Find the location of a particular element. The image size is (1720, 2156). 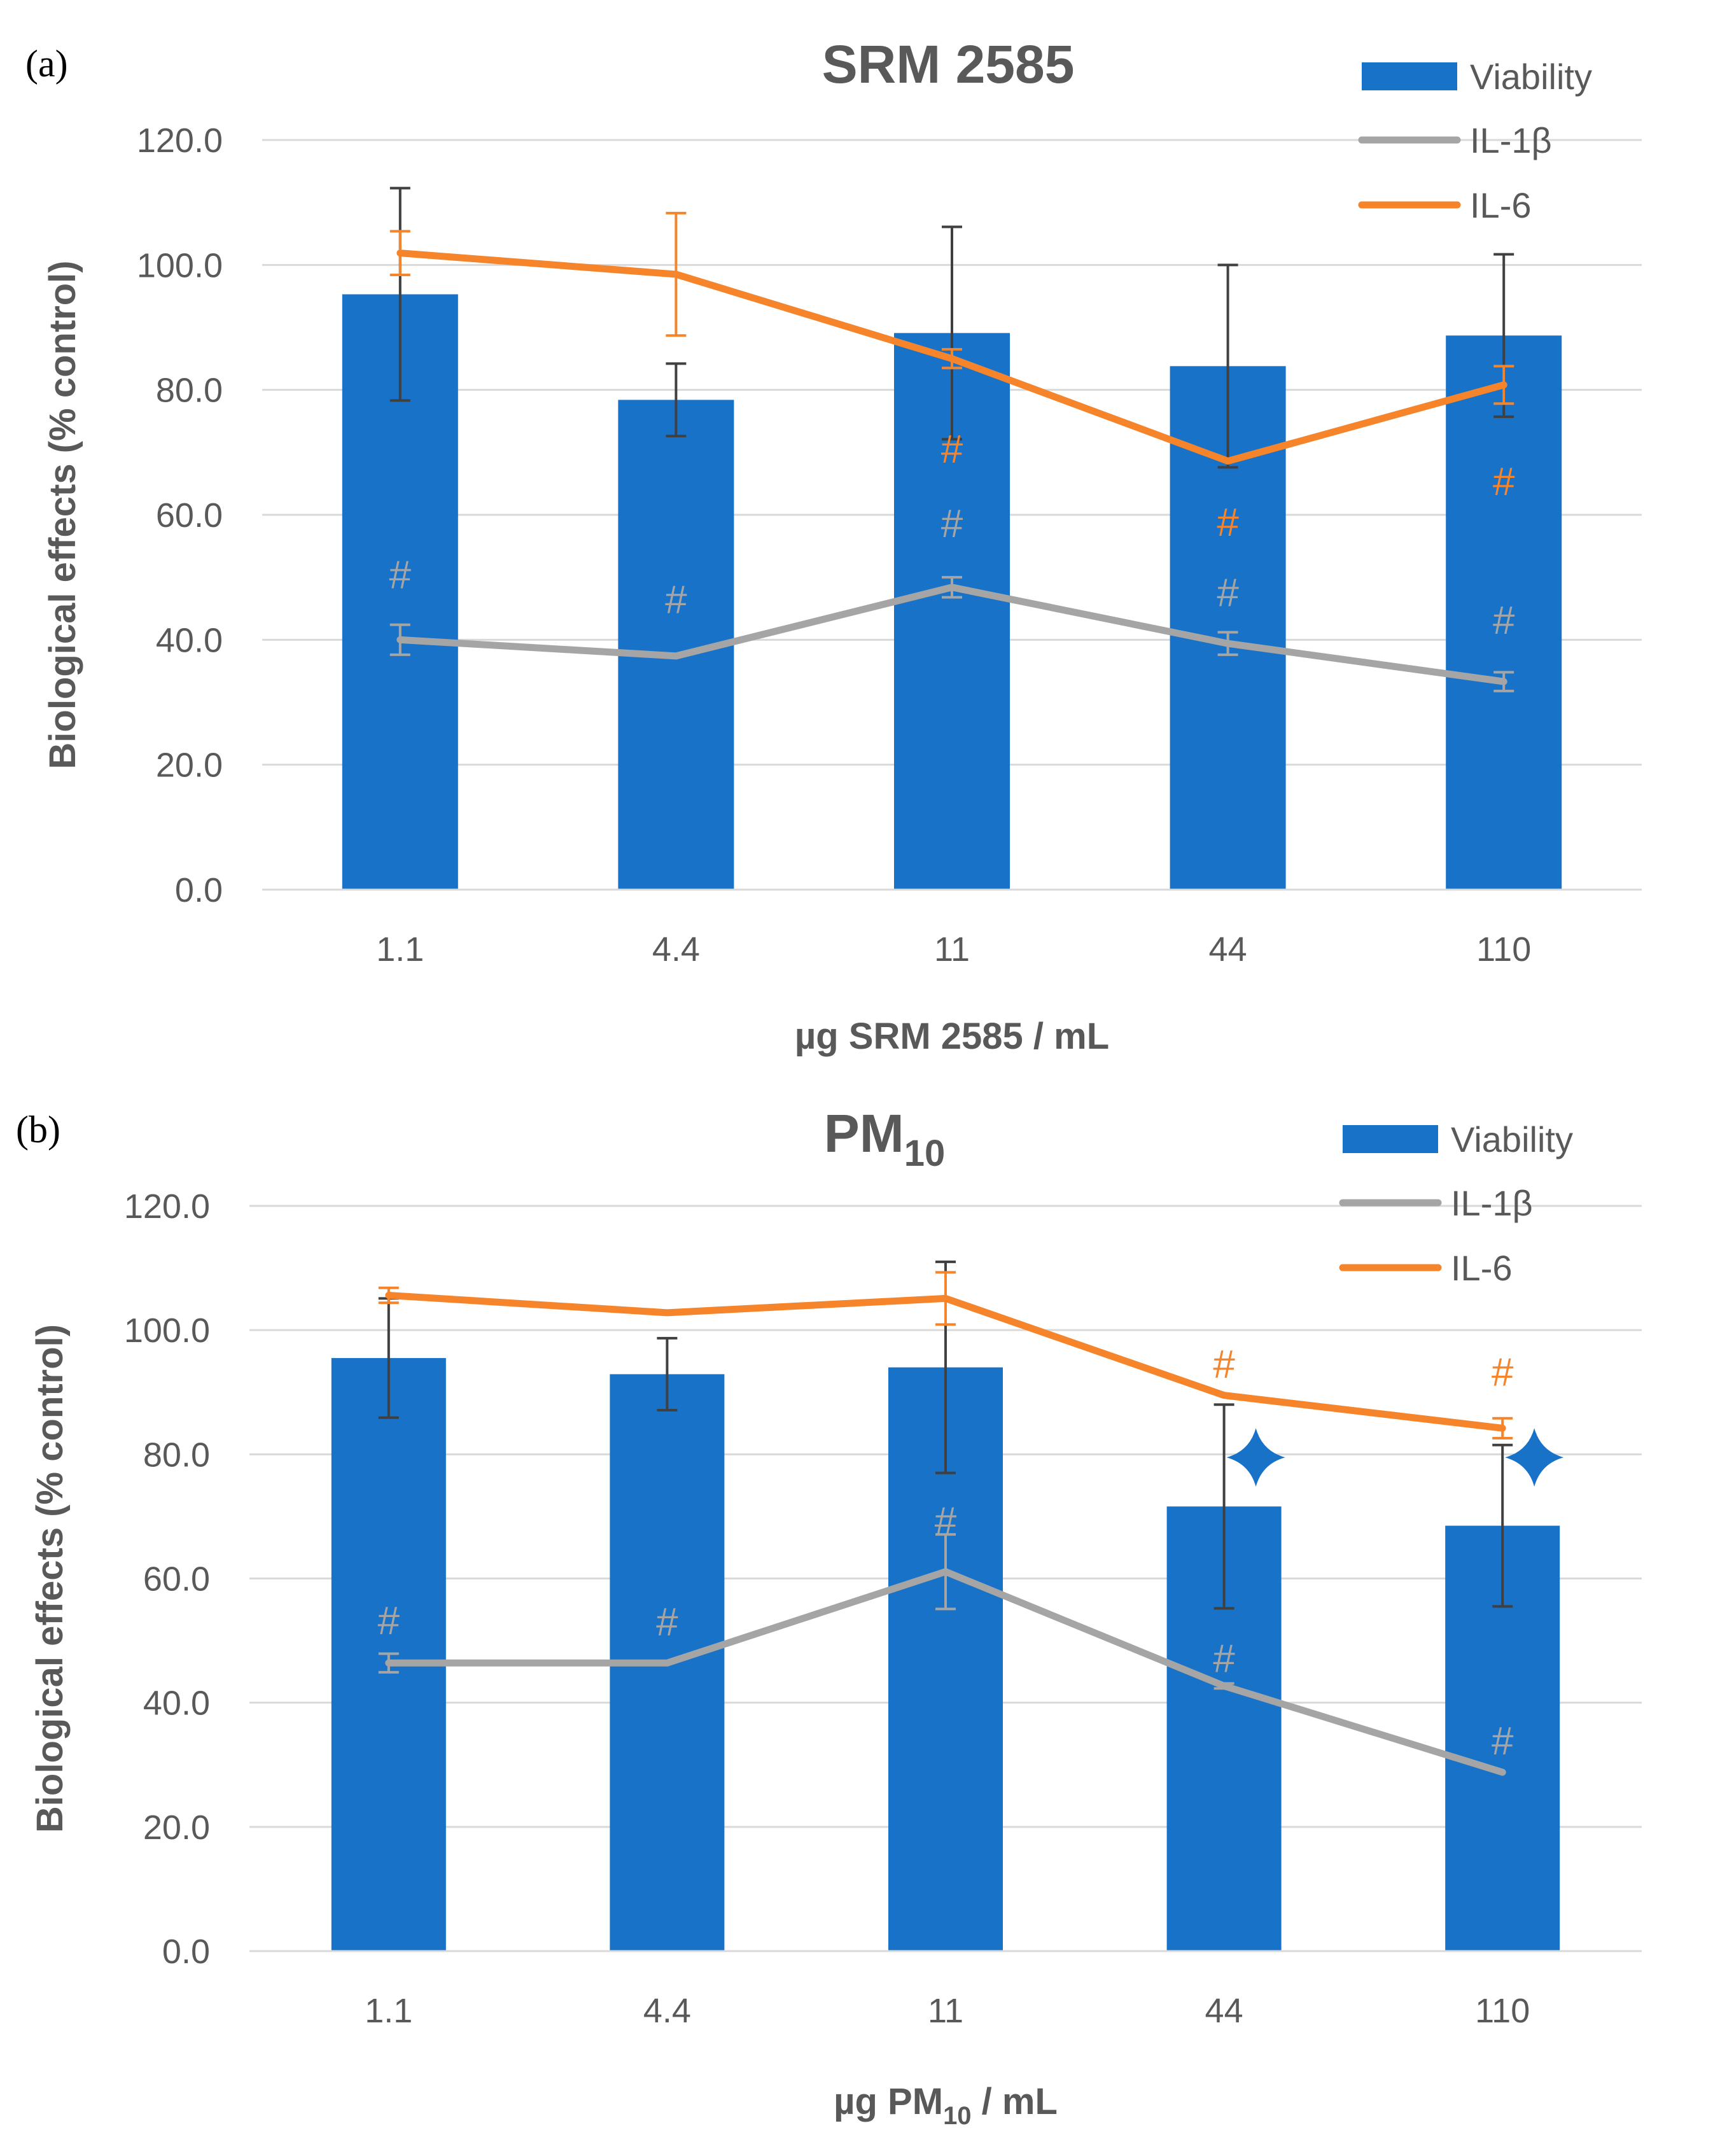

chart-title-main: SRM 2585 is located at coordinates (948, 64).